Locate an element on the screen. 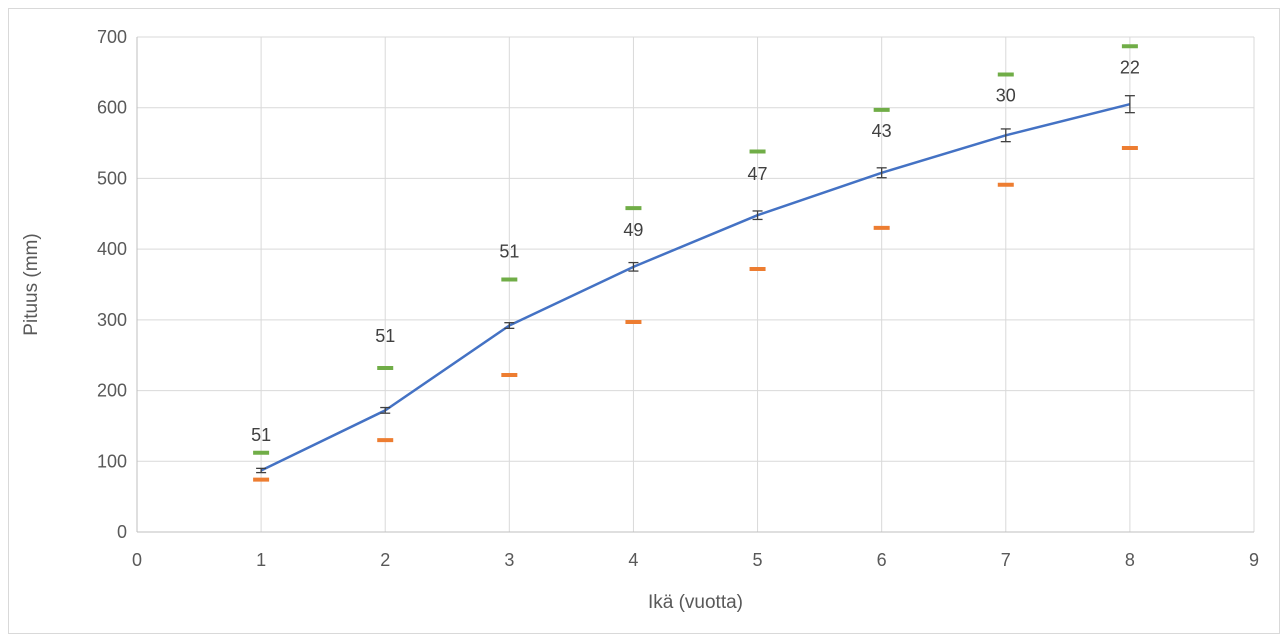 The height and width of the screenshot is (642, 1288). x-tick-label: 7 is located at coordinates (1006, 560).